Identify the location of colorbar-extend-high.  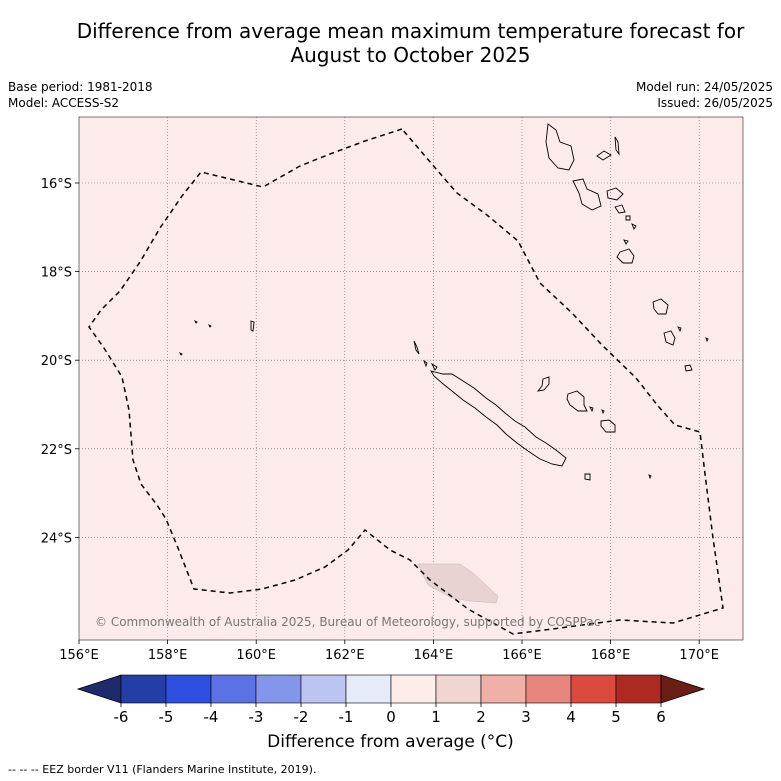
(683, 689).